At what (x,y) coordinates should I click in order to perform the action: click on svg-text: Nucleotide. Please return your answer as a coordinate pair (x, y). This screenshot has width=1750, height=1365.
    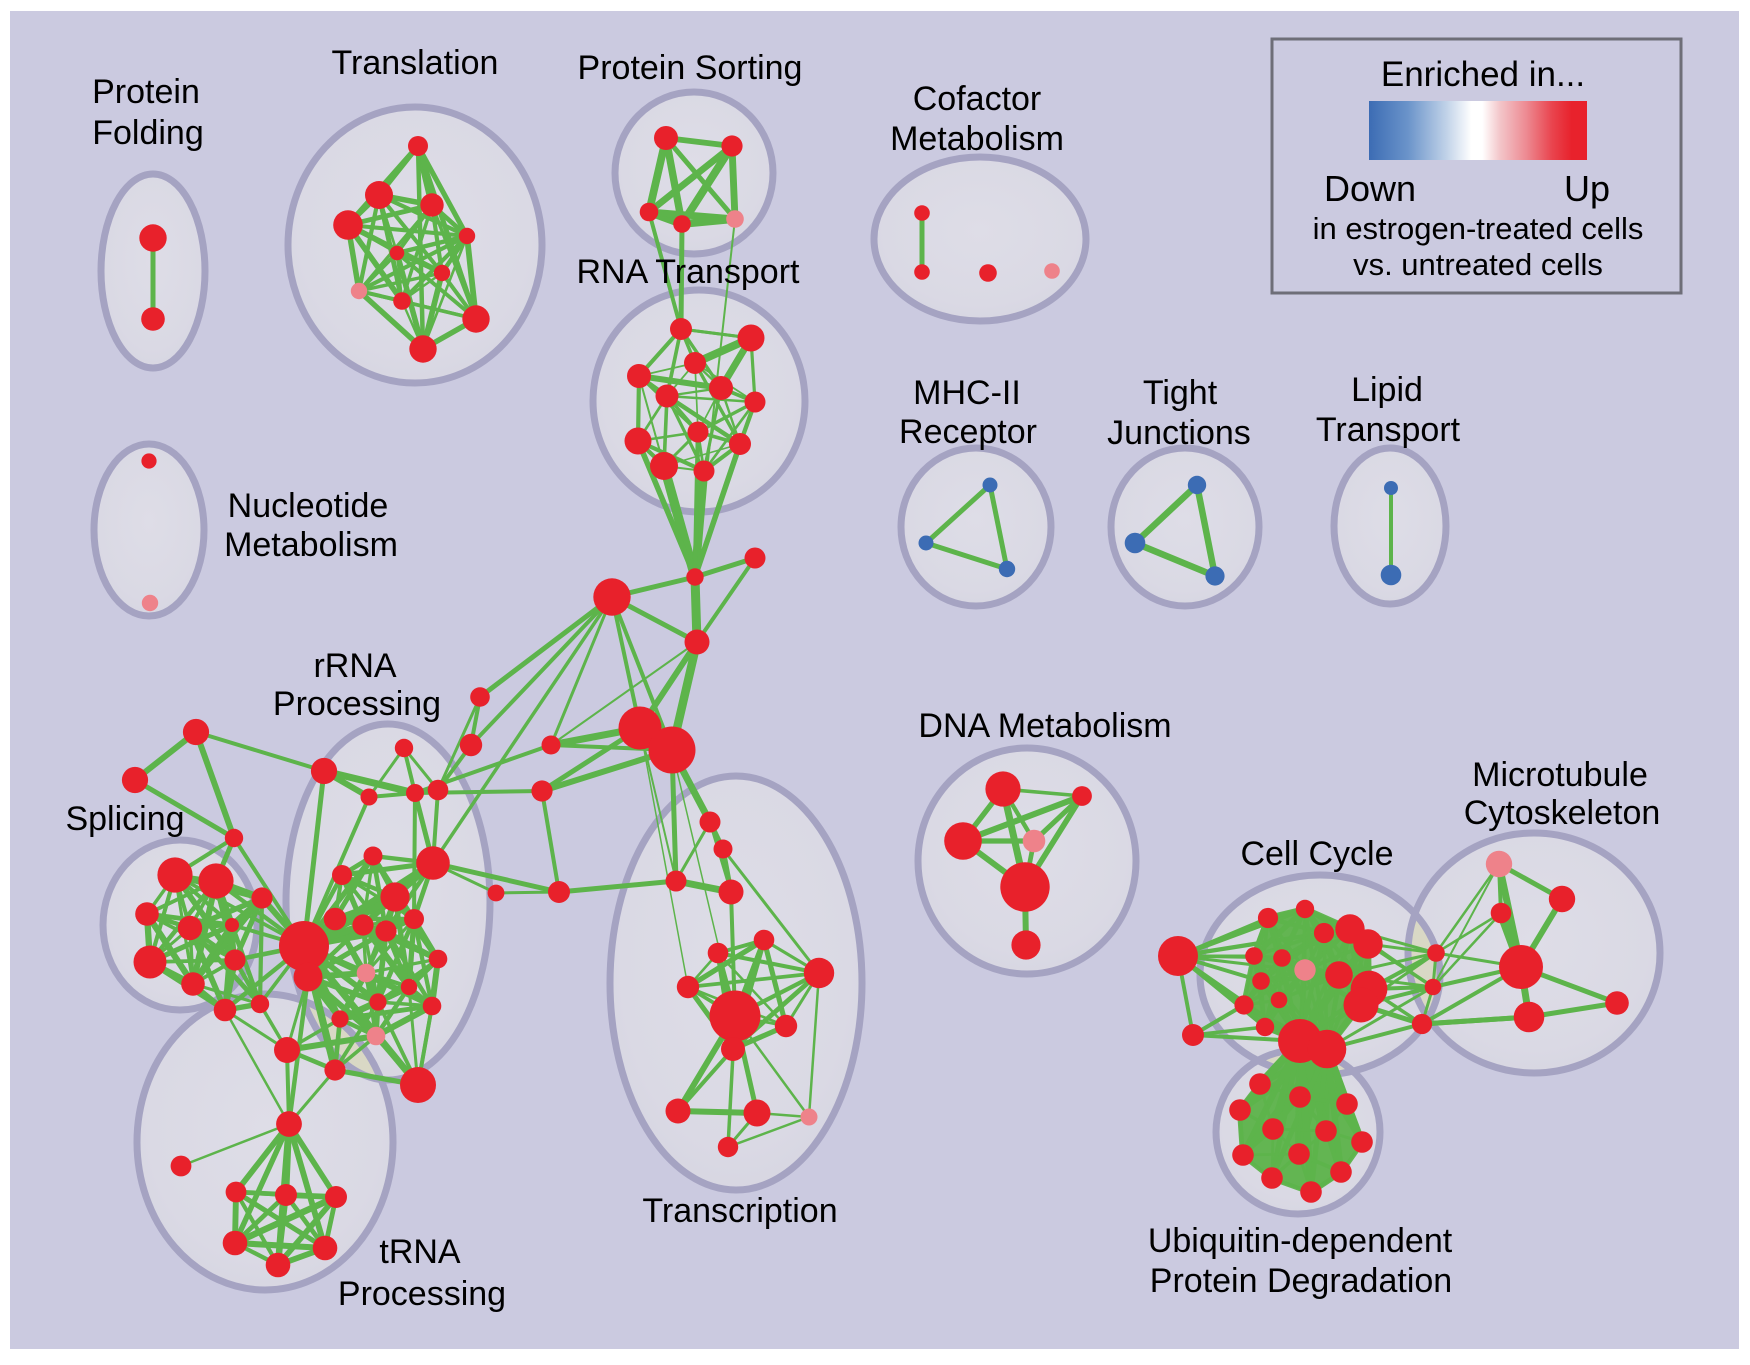
    Looking at the image, I should click on (308, 506).